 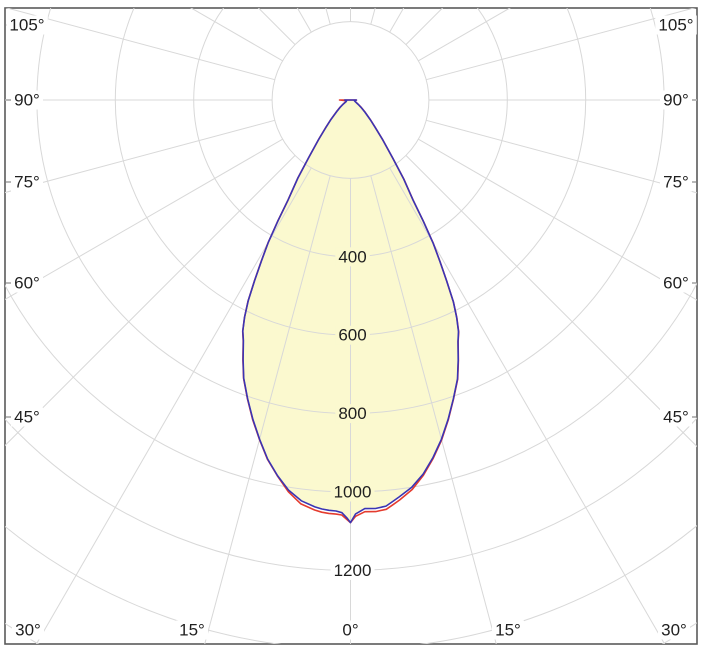 I want to click on angle-label-left-1: 90°, so click(x=27, y=100).